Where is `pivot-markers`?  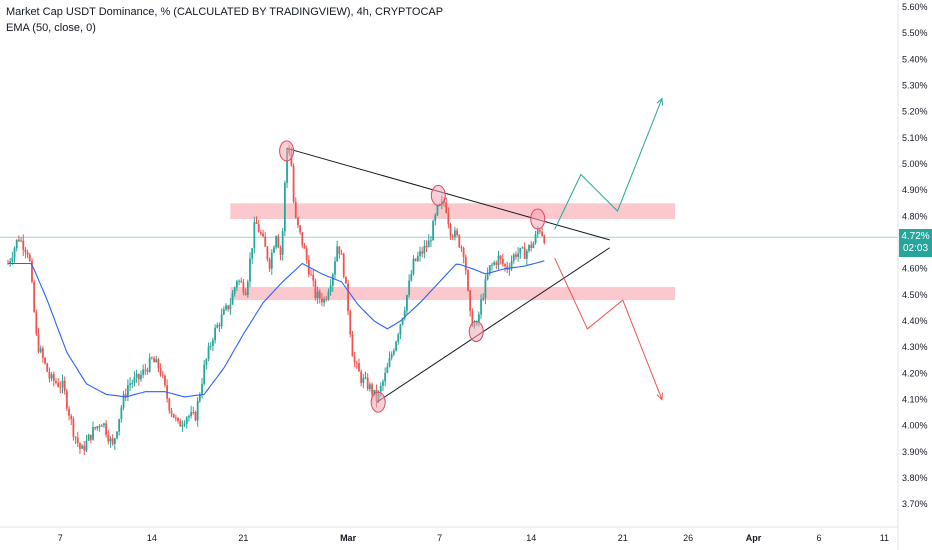 pivot-markers is located at coordinates (412, 276).